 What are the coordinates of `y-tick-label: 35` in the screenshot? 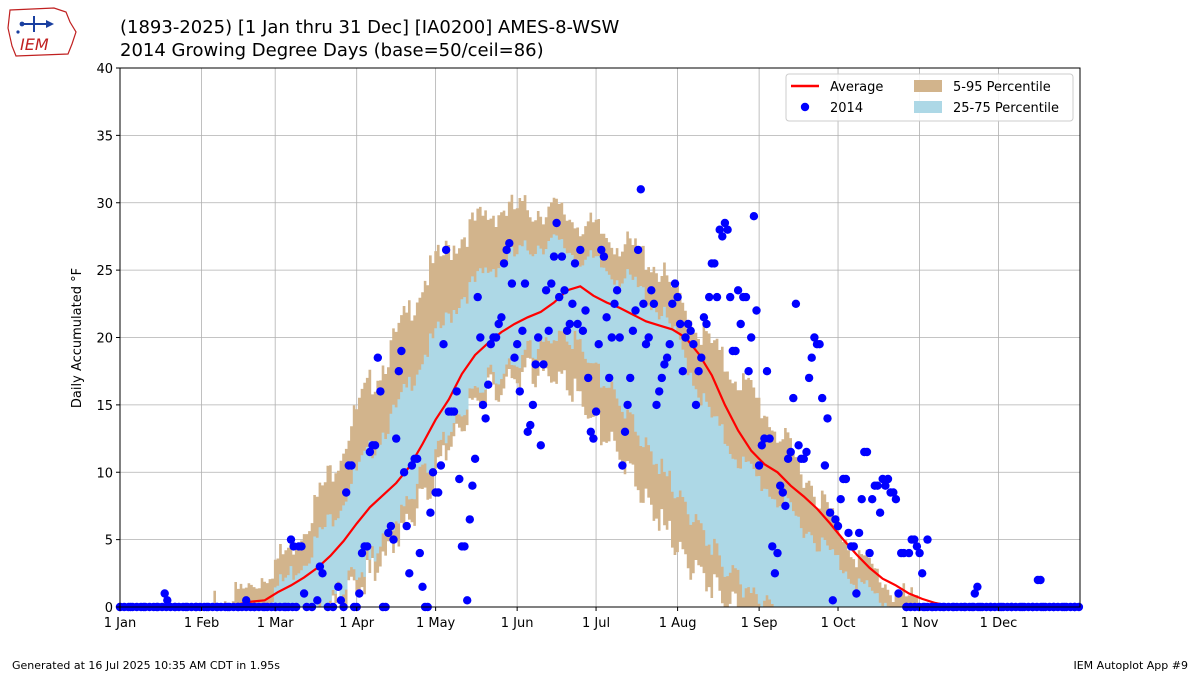 It's located at (104, 136).